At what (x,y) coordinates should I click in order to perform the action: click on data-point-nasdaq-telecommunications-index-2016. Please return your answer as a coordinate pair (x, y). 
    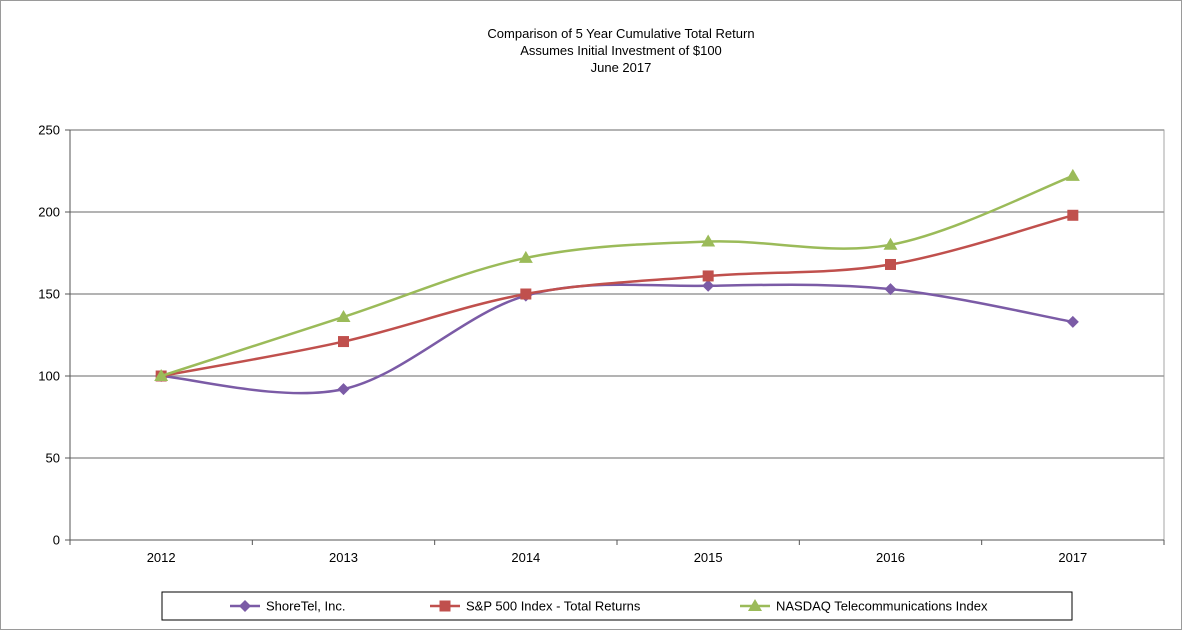
    Looking at the image, I should click on (890, 243).